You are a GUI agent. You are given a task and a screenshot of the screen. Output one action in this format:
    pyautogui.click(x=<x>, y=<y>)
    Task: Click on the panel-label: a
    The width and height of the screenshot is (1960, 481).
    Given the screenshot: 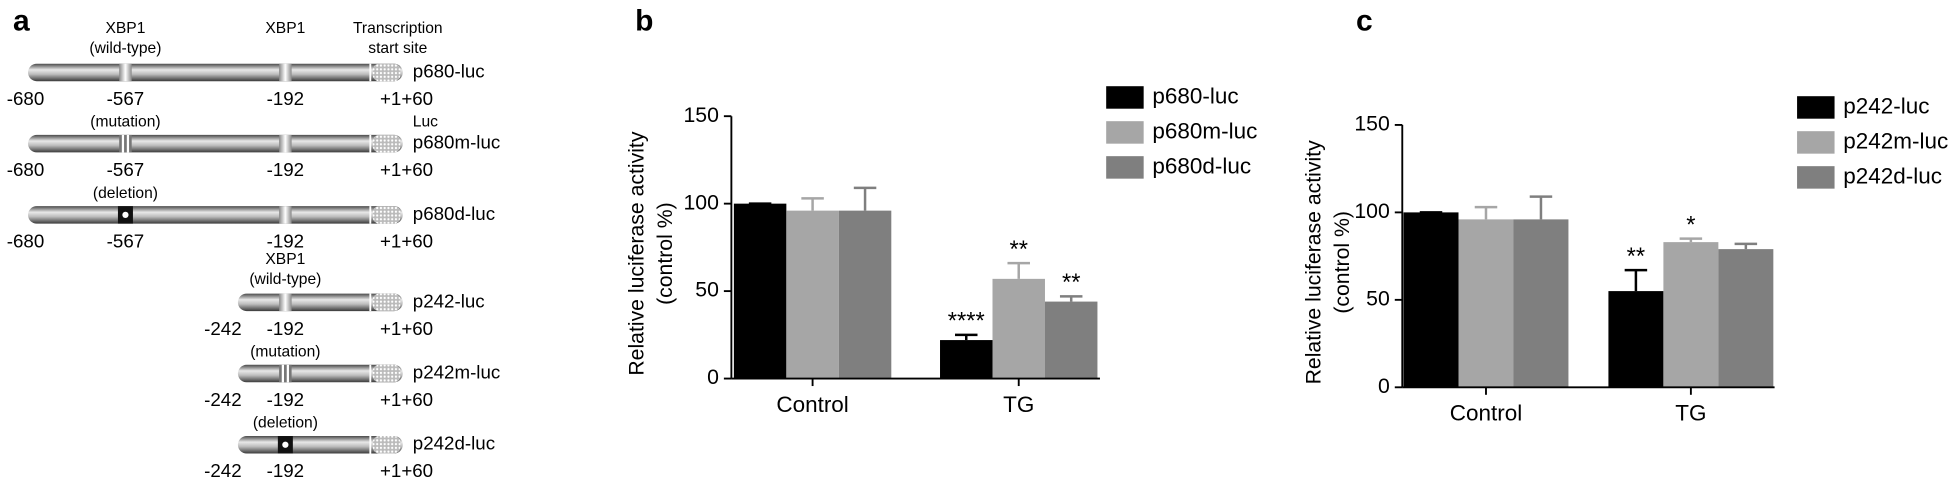 What is the action you would take?
    pyautogui.click(x=21, y=20)
    